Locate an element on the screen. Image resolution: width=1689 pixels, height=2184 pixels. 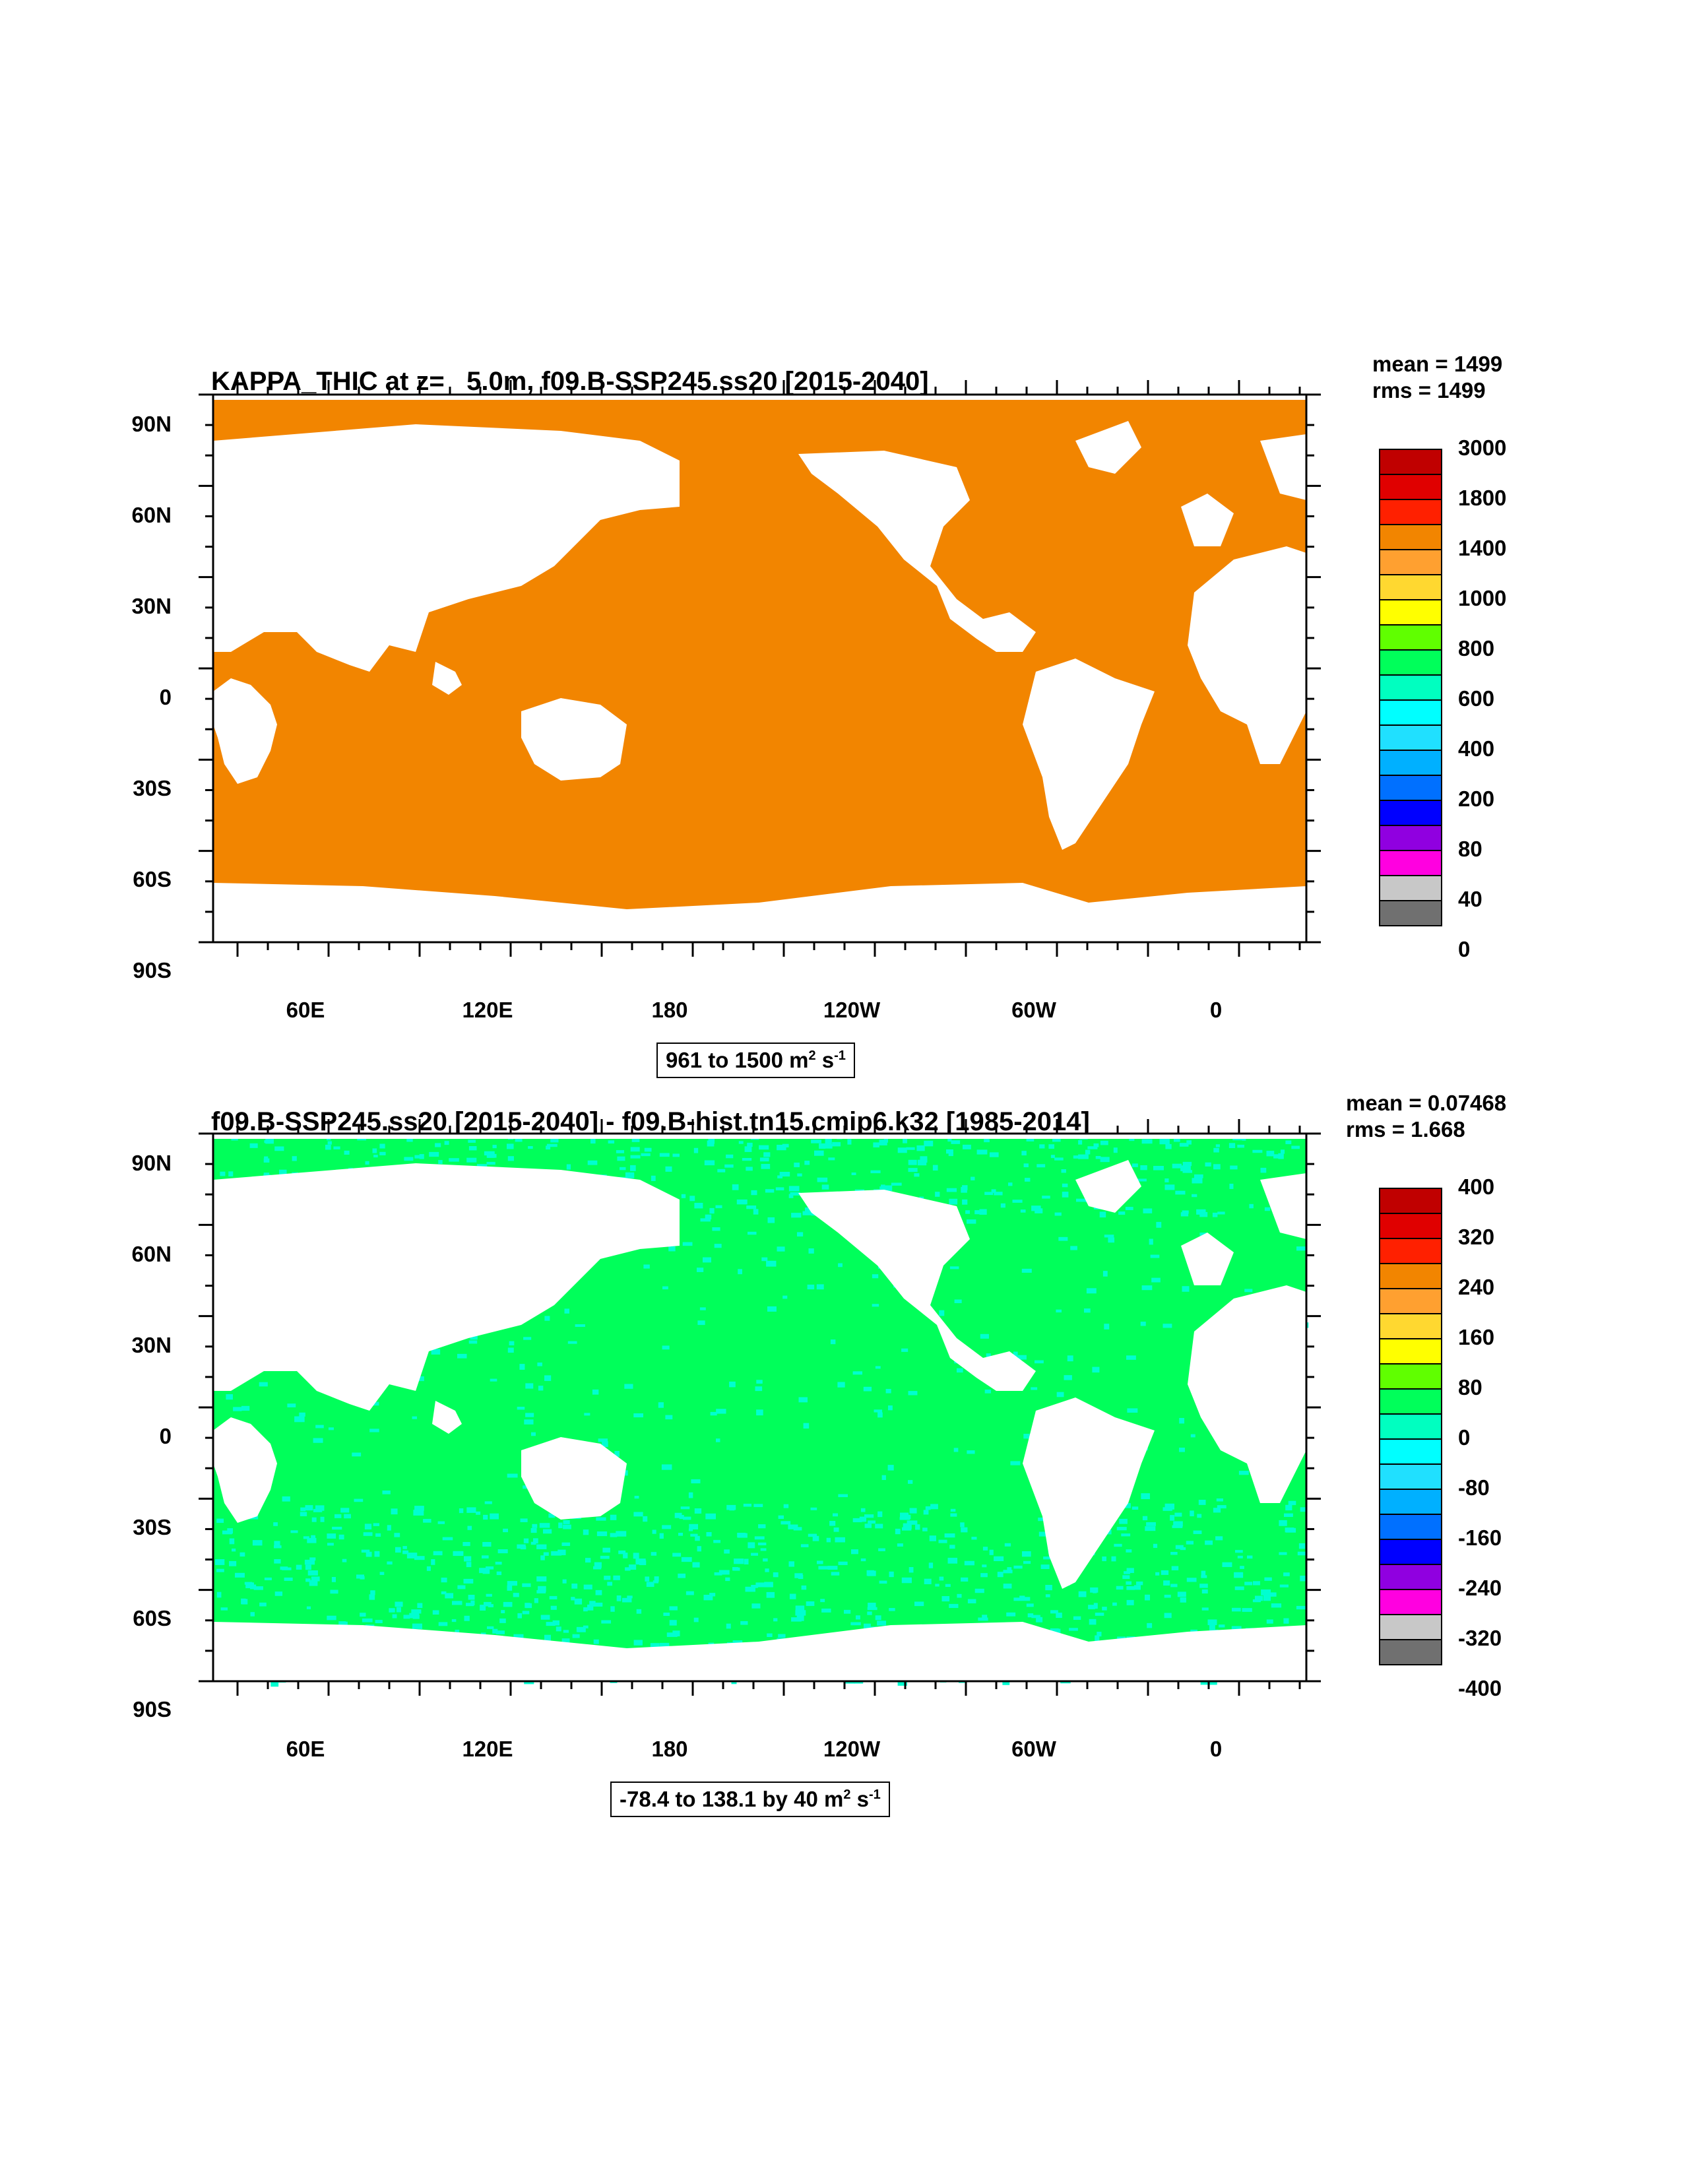
lat-label: 60S is located at coordinates (152, 879).